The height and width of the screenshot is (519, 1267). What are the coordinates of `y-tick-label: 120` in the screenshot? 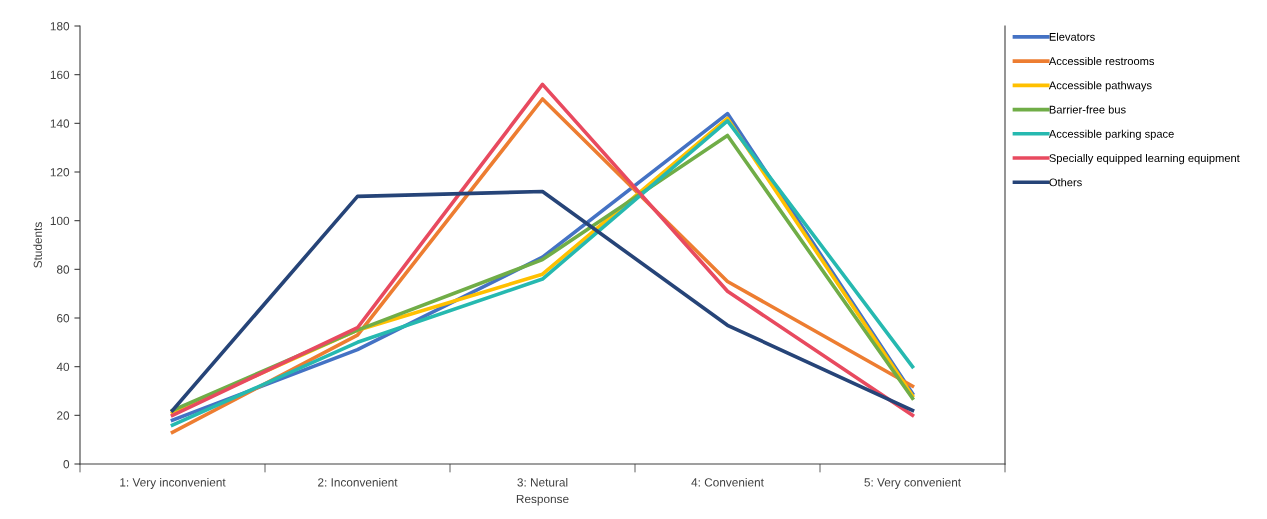 It's located at (60, 172).